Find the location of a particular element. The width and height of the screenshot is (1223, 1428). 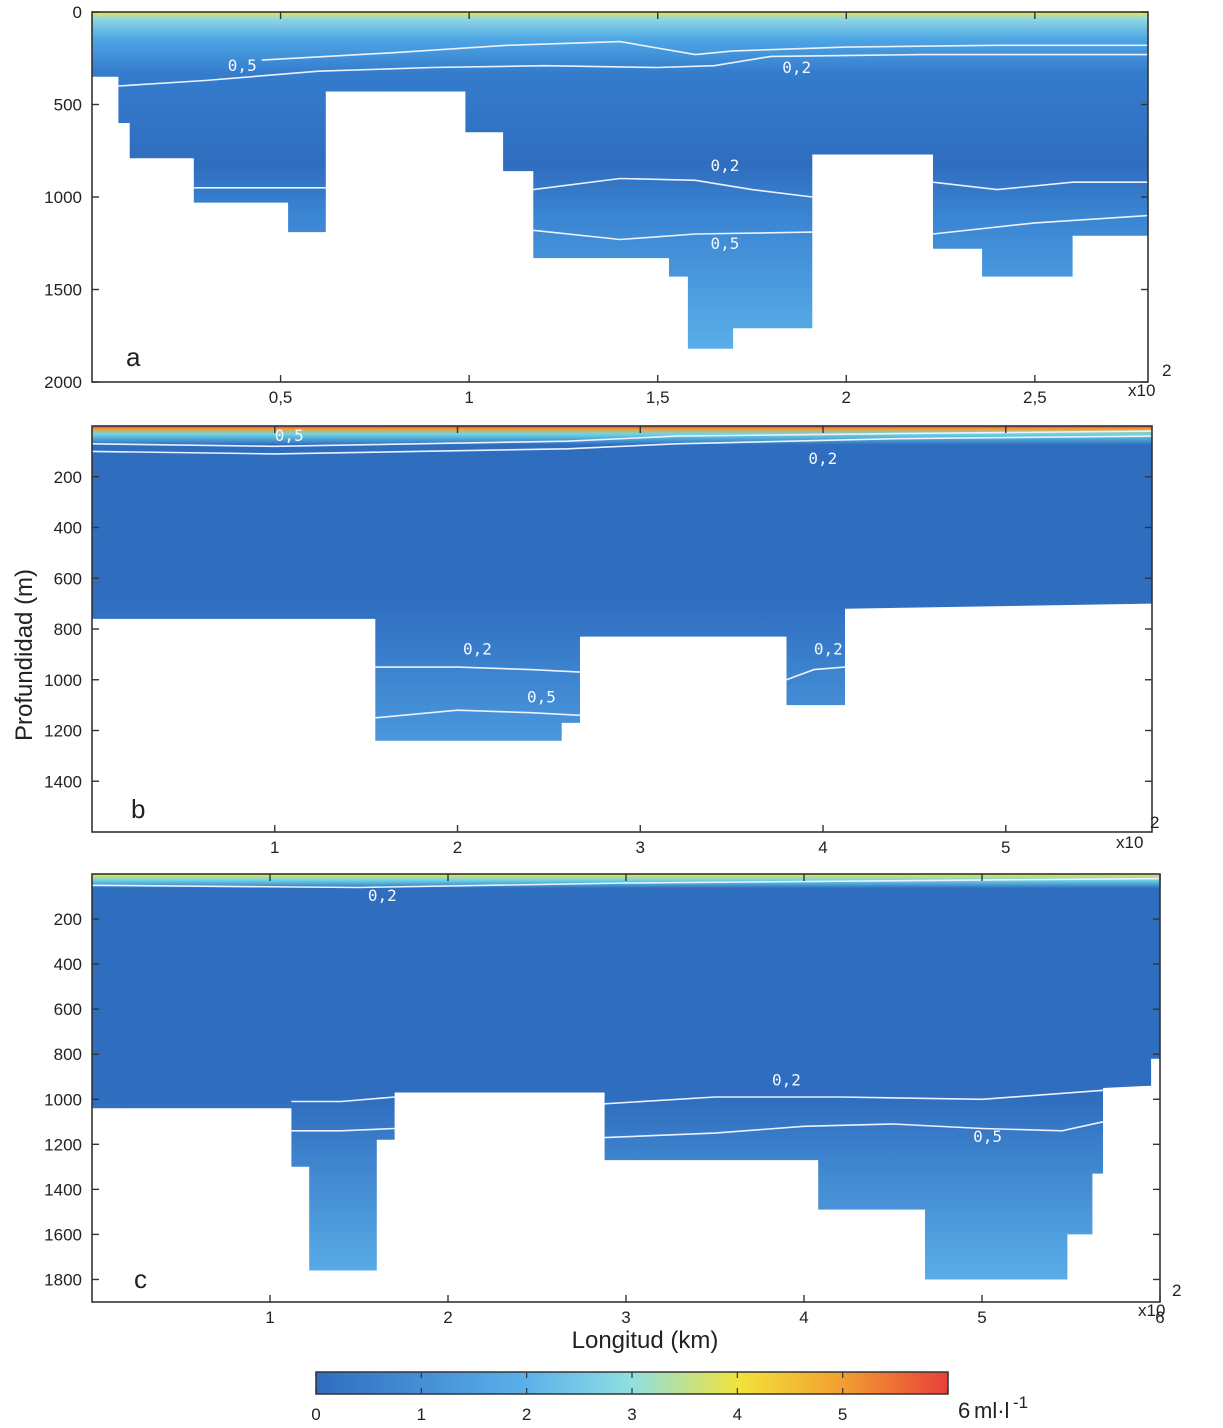

colorbar-tick-label: 3 is located at coordinates (631, 1414).